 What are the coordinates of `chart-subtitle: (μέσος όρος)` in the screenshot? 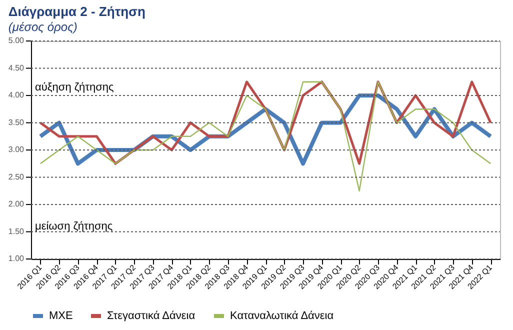 It's located at (43, 27).